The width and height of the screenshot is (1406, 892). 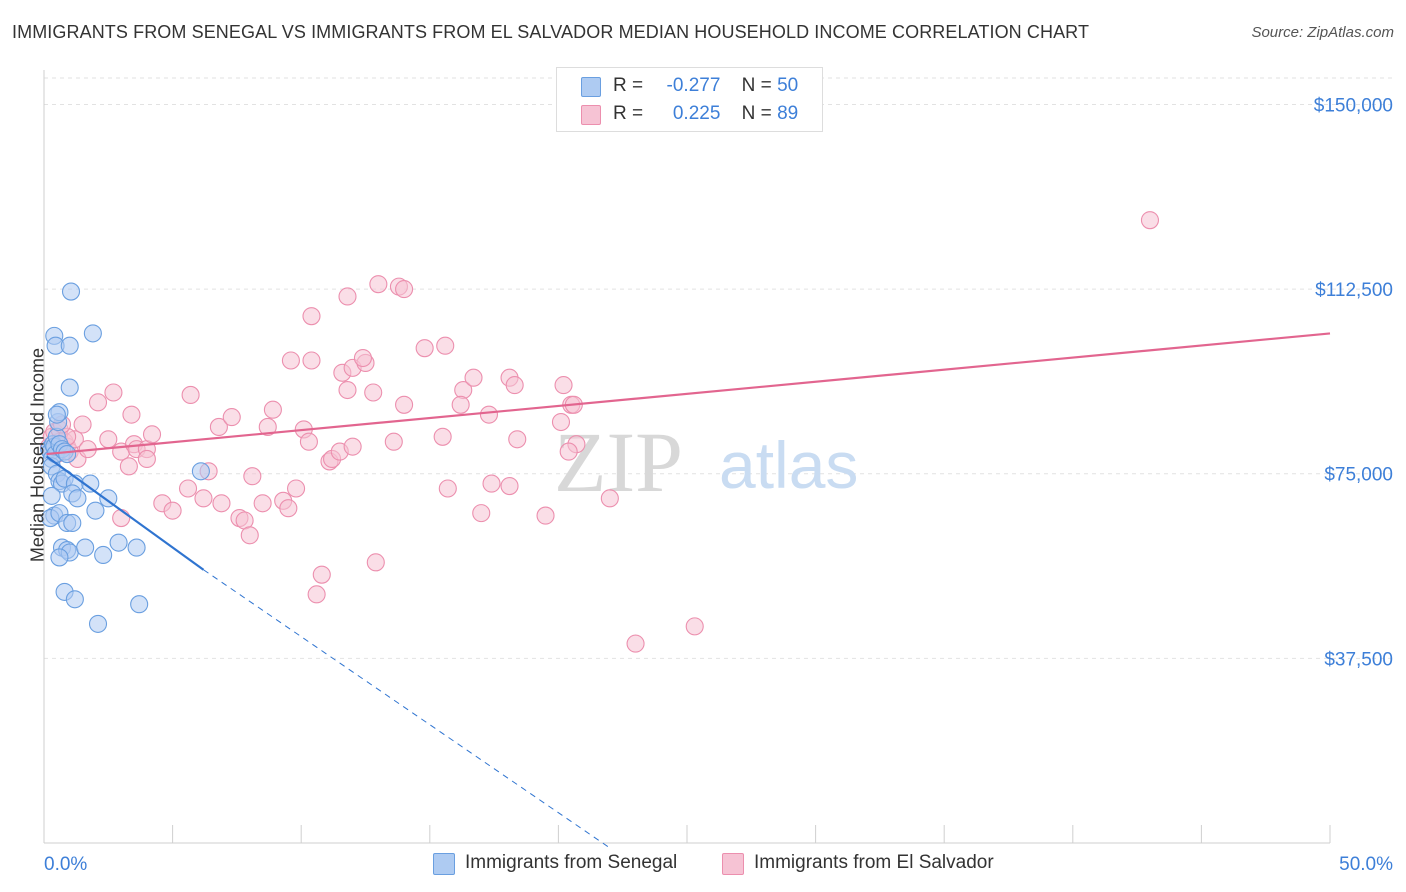 What do you see at coordinates (696, 113) in the screenshot?
I see `elsalvador-r-value: 0.225` at bounding box center [696, 113].